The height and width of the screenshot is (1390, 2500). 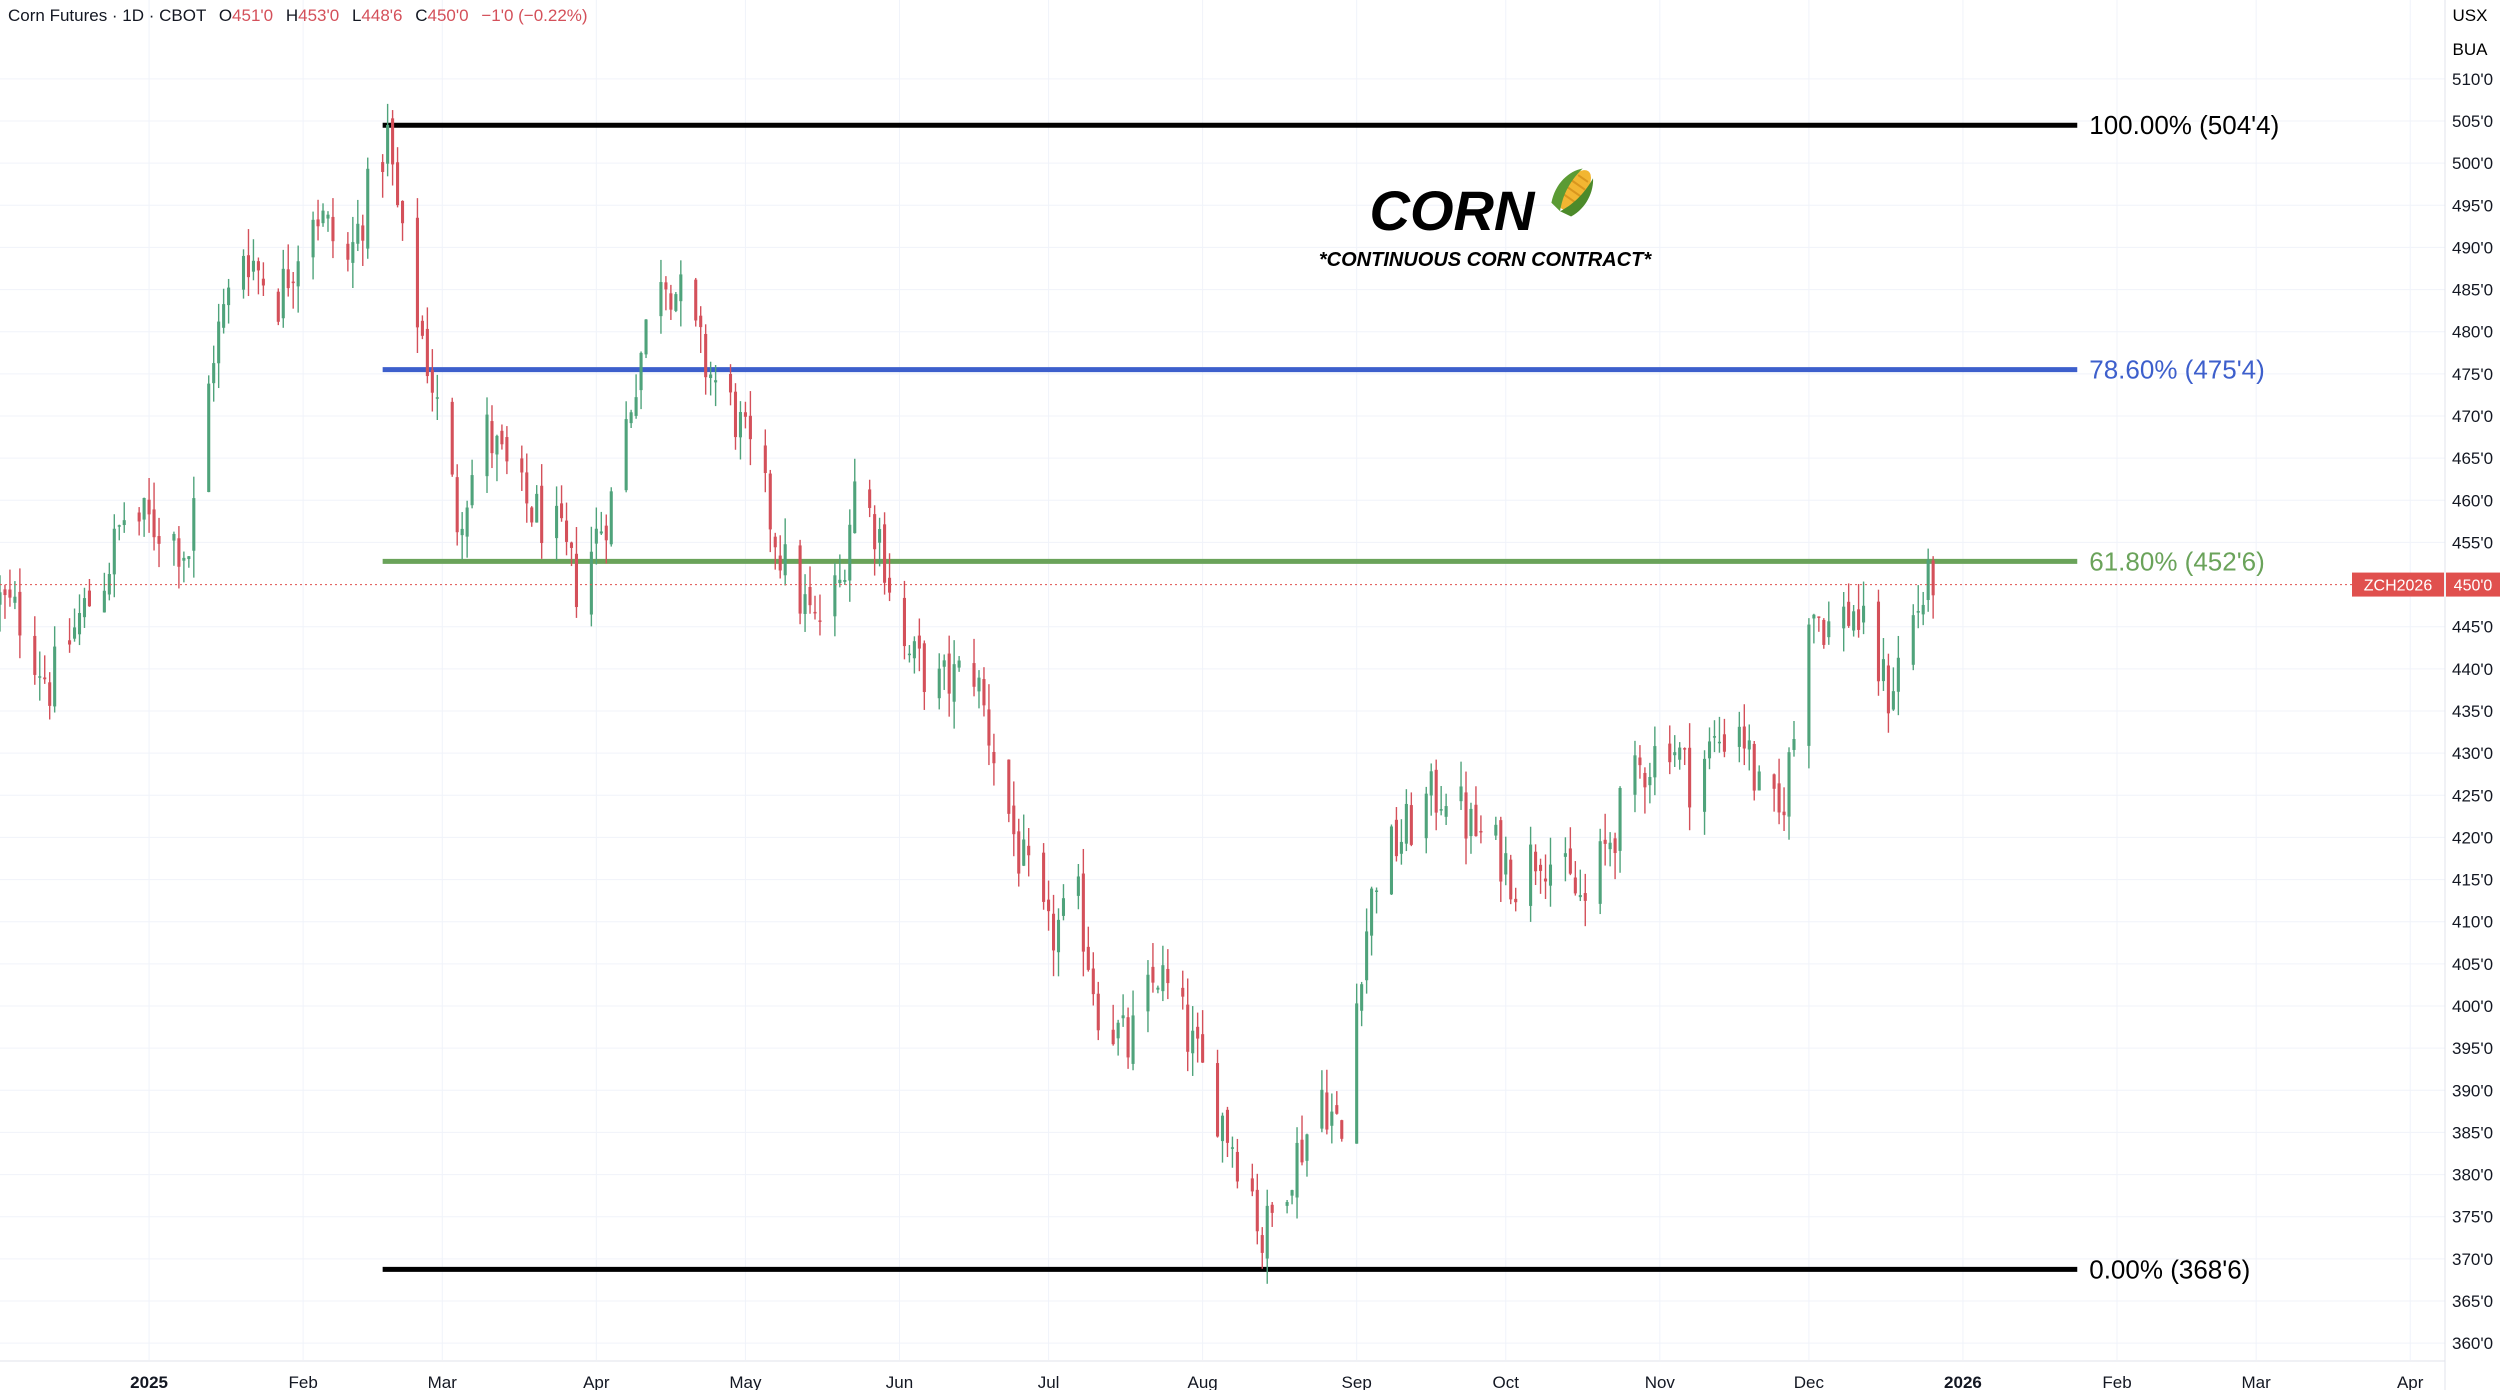 I want to click on corn-icon, so click(x=1572, y=192).